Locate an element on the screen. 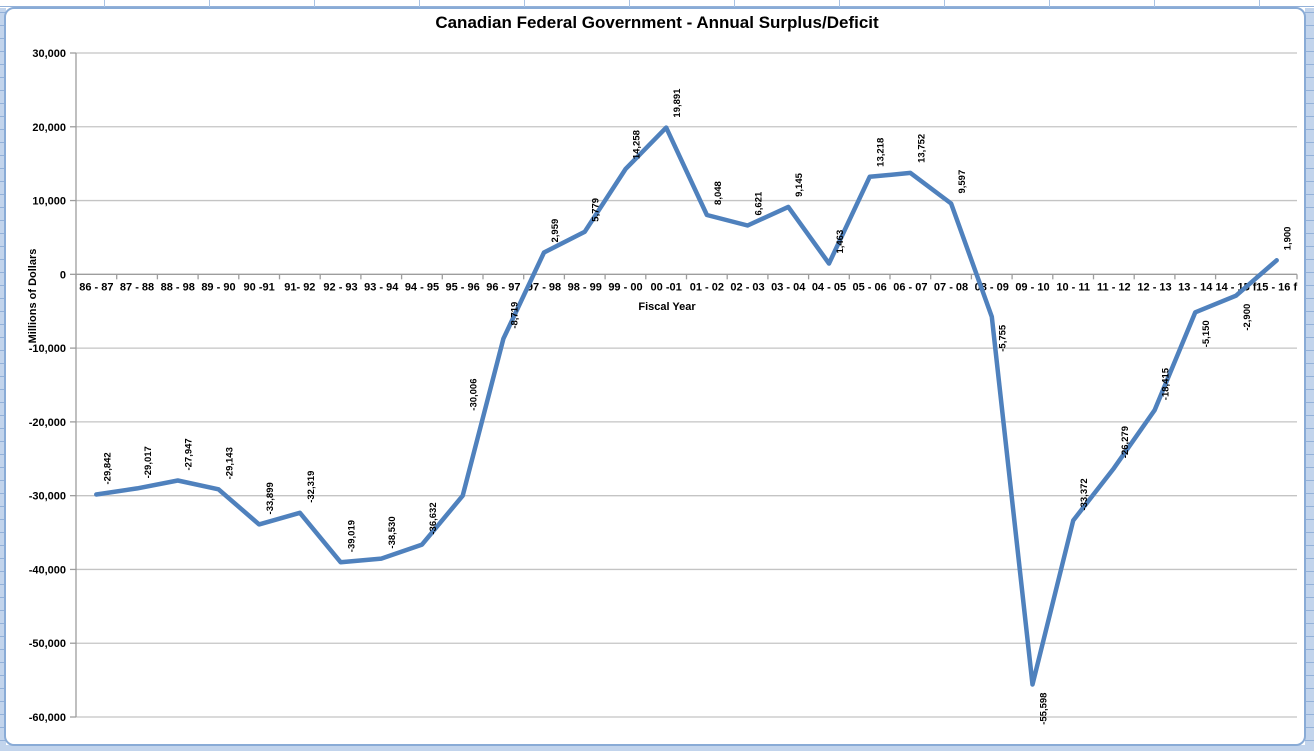 This screenshot has width=1314, height=751. data-label: -36,632 is located at coordinates (433, 518).